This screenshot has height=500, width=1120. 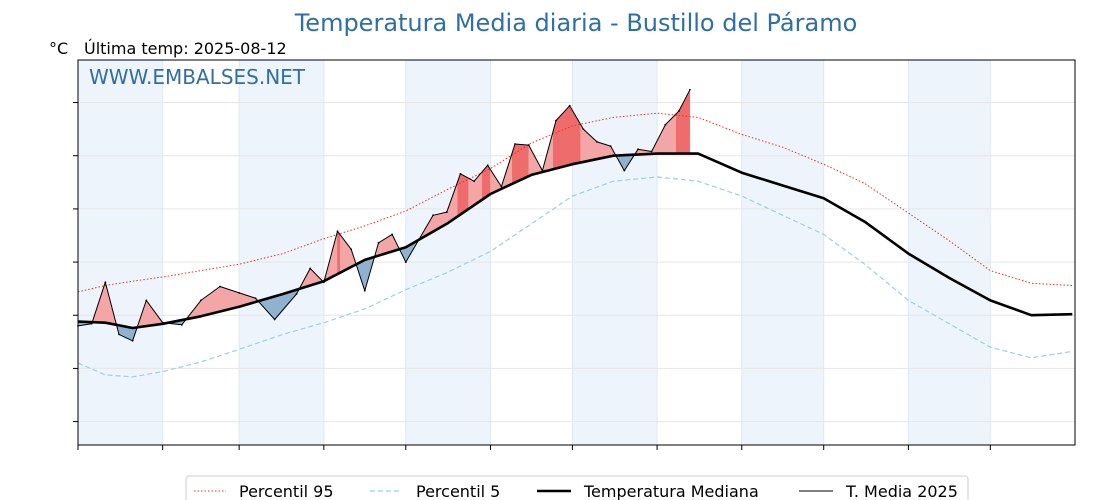 I want to click on legend-p95-label: Percentil 95, so click(x=286, y=491).